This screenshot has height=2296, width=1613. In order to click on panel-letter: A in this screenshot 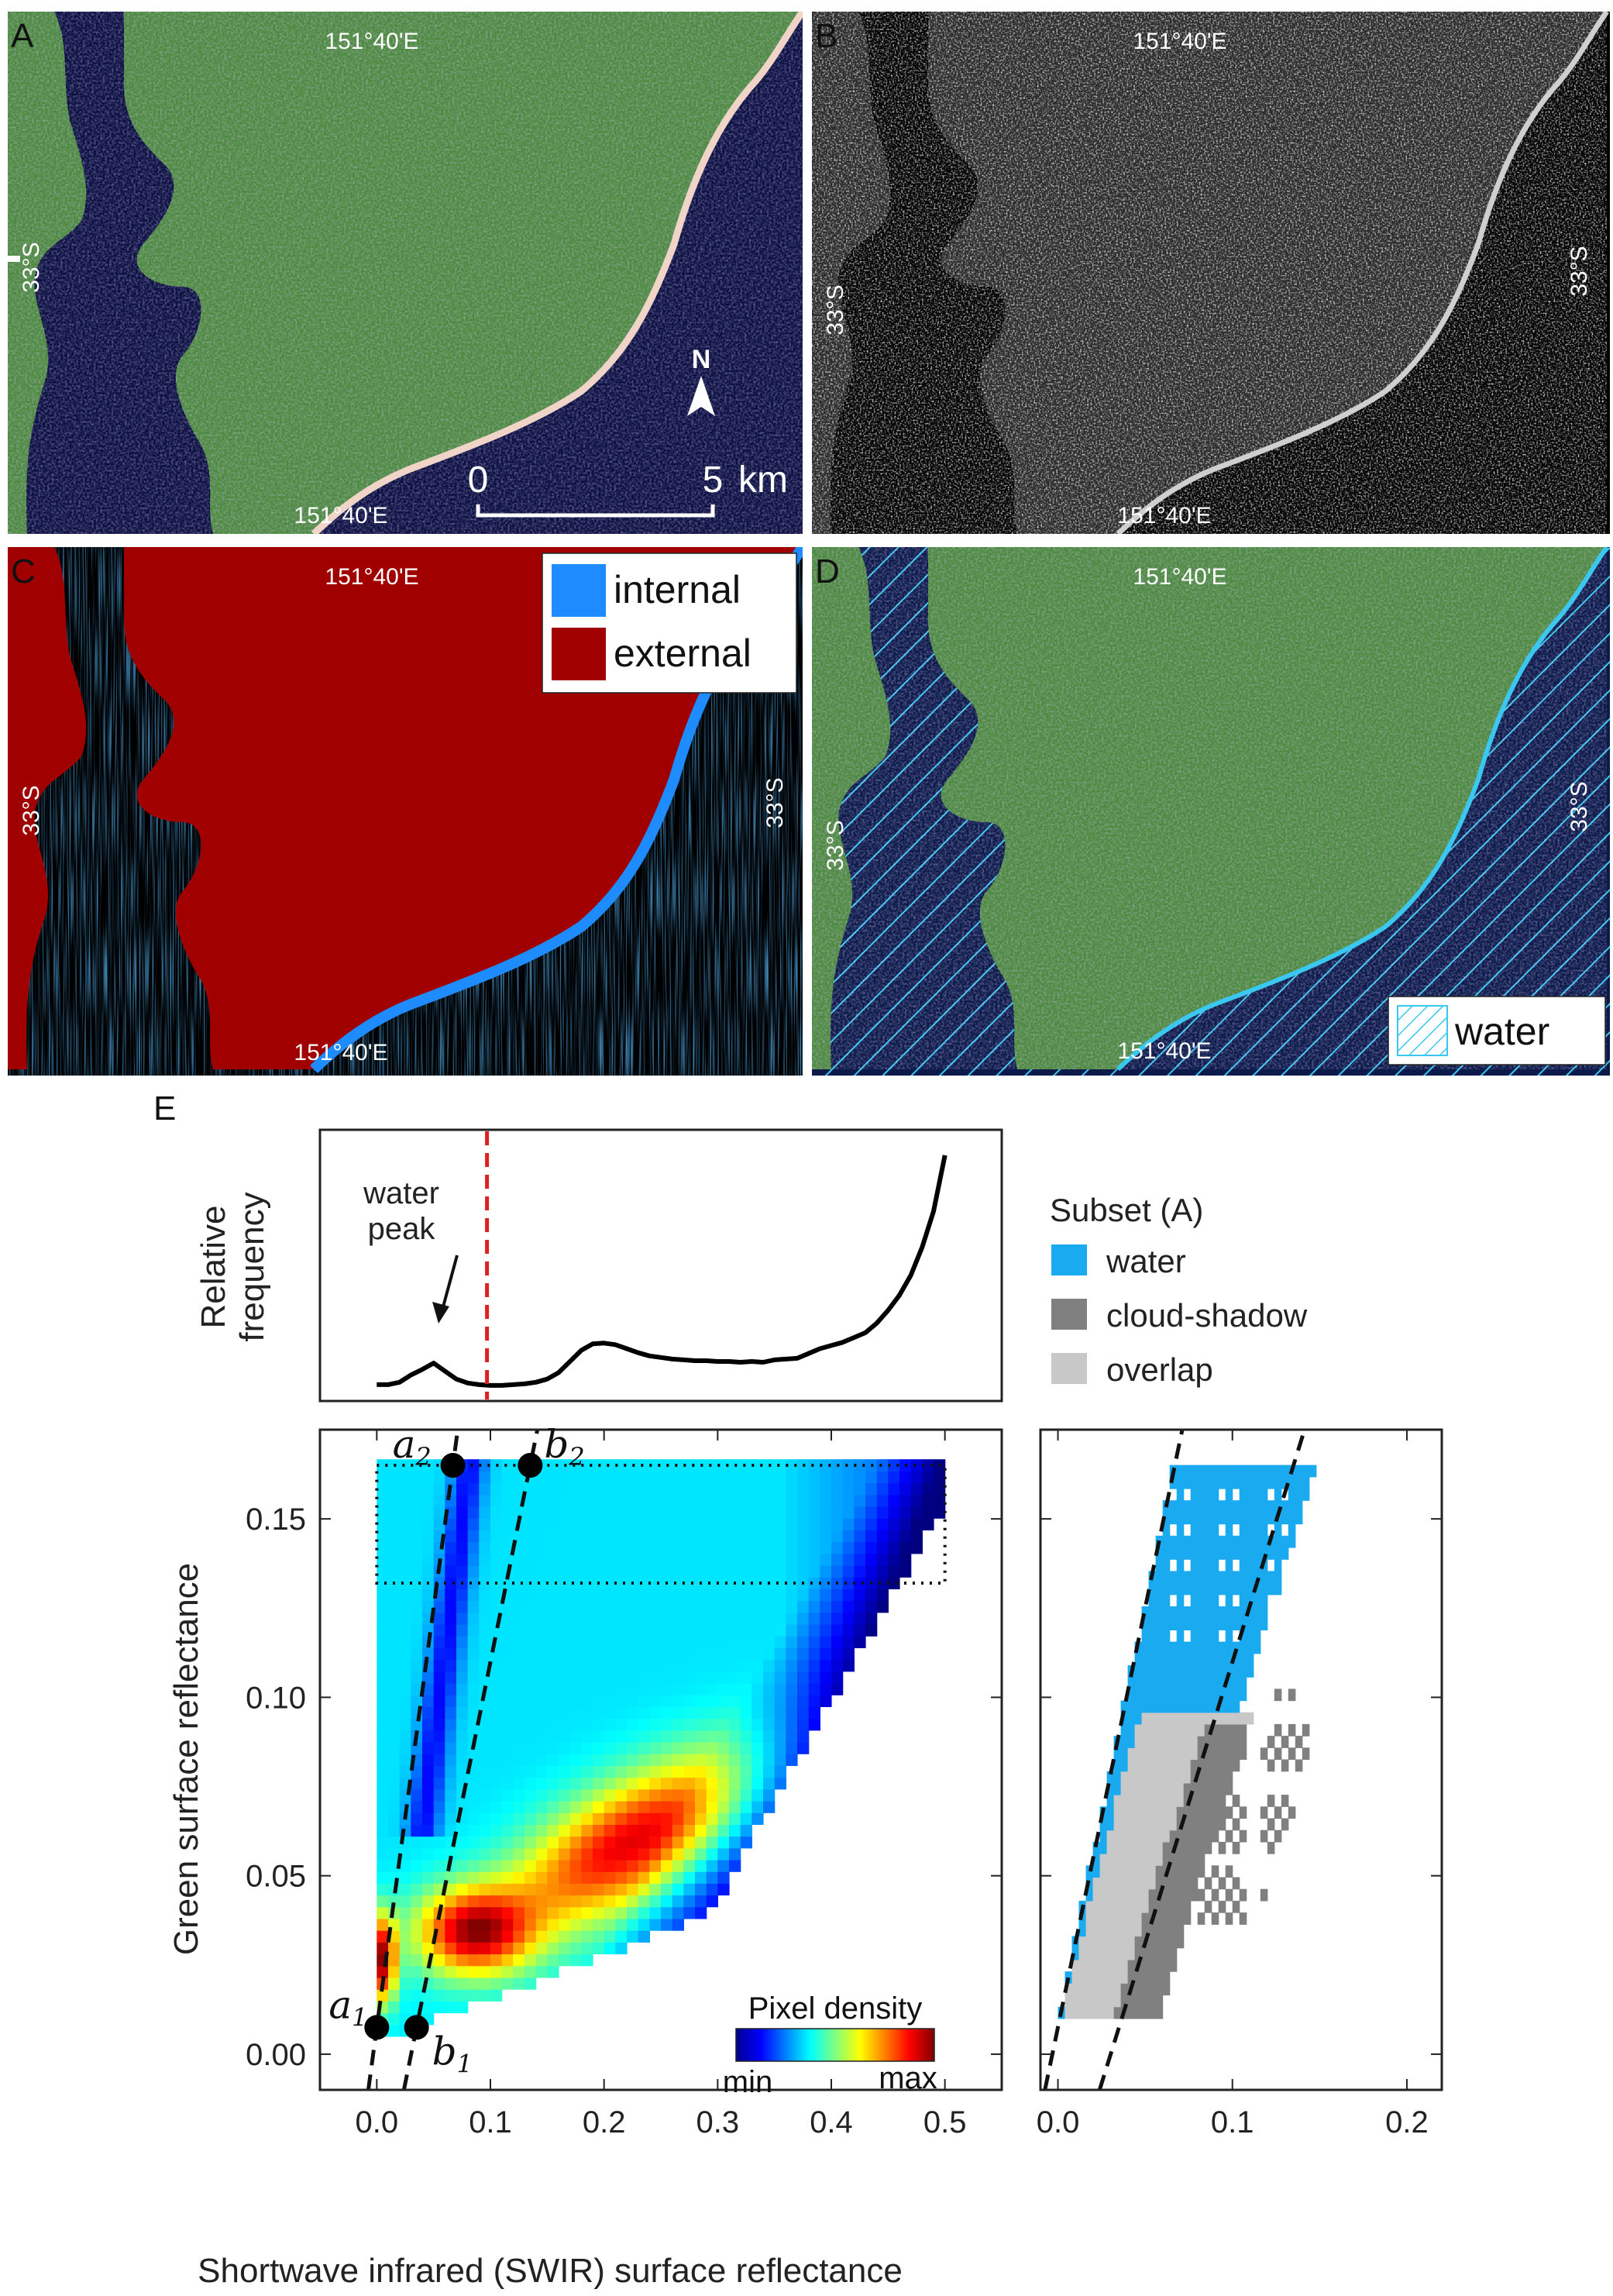, I will do `click(22, 36)`.